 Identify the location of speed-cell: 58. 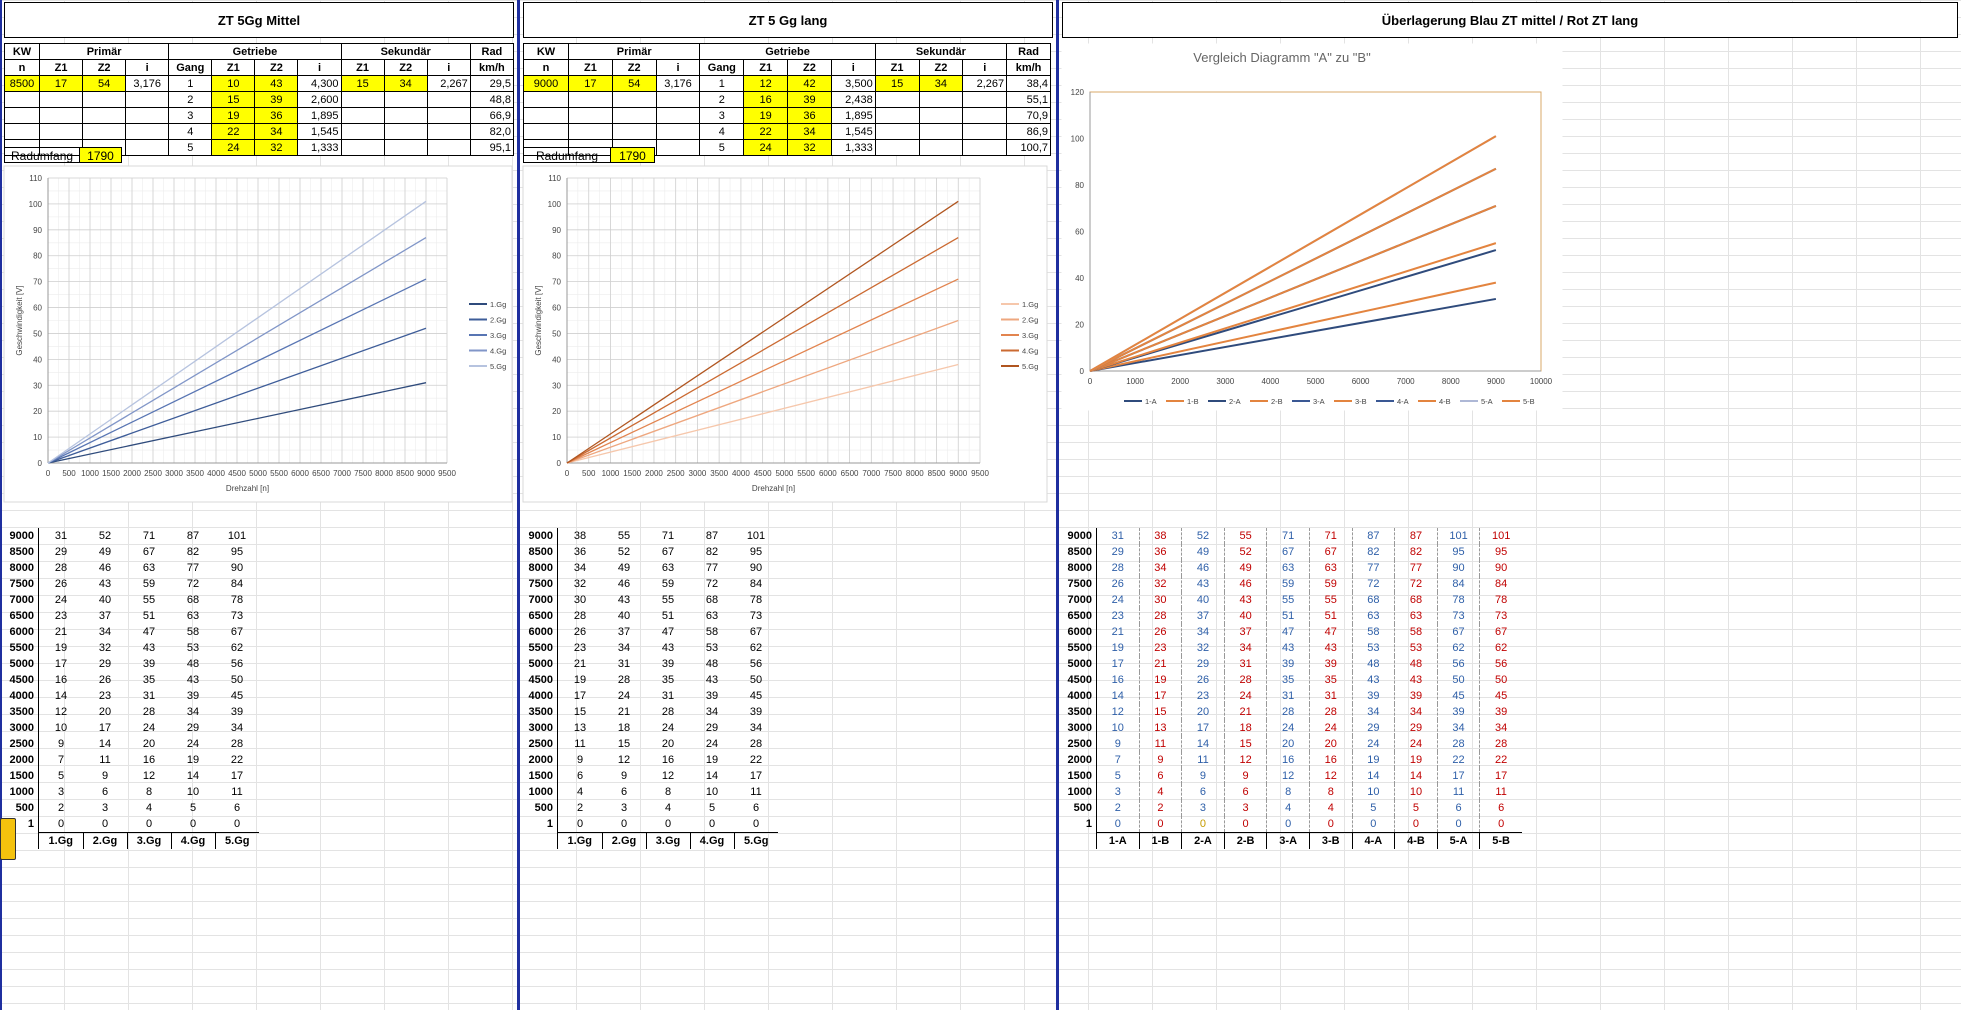
(193, 632).